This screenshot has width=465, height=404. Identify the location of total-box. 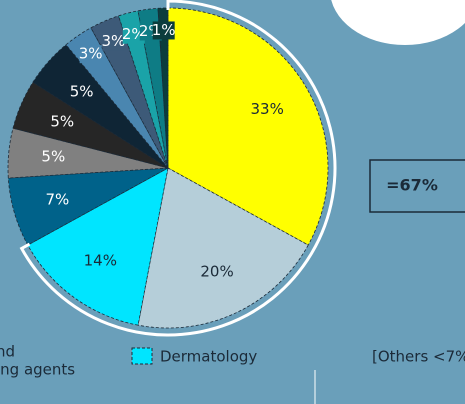
(417, 186).